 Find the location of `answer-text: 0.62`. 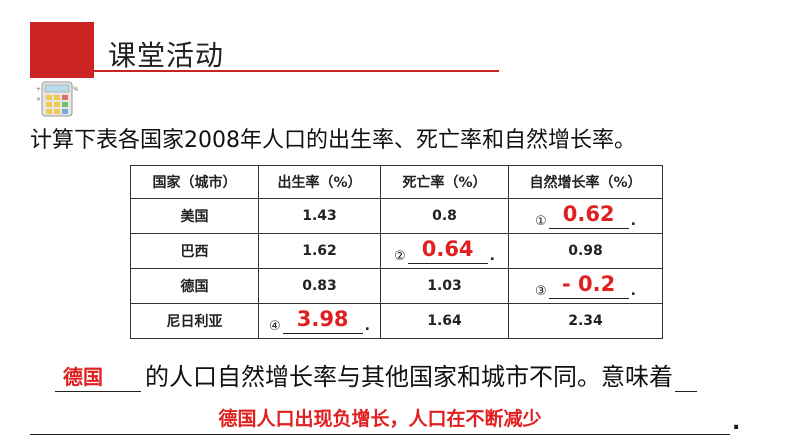

answer-text: 0.62 is located at coordinates (588, 214).